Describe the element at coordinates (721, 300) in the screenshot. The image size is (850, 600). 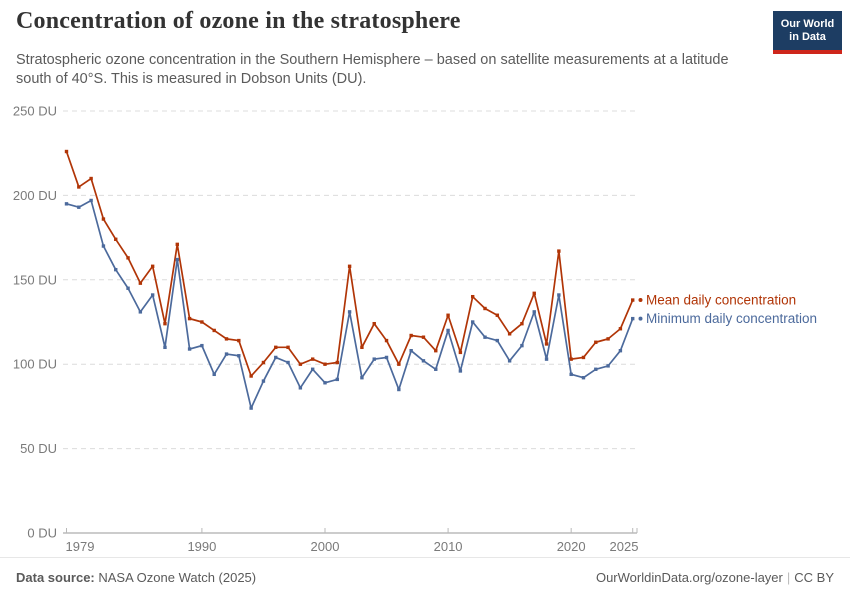
I see `legend-label-mean: Mean daily concentration` at that location.